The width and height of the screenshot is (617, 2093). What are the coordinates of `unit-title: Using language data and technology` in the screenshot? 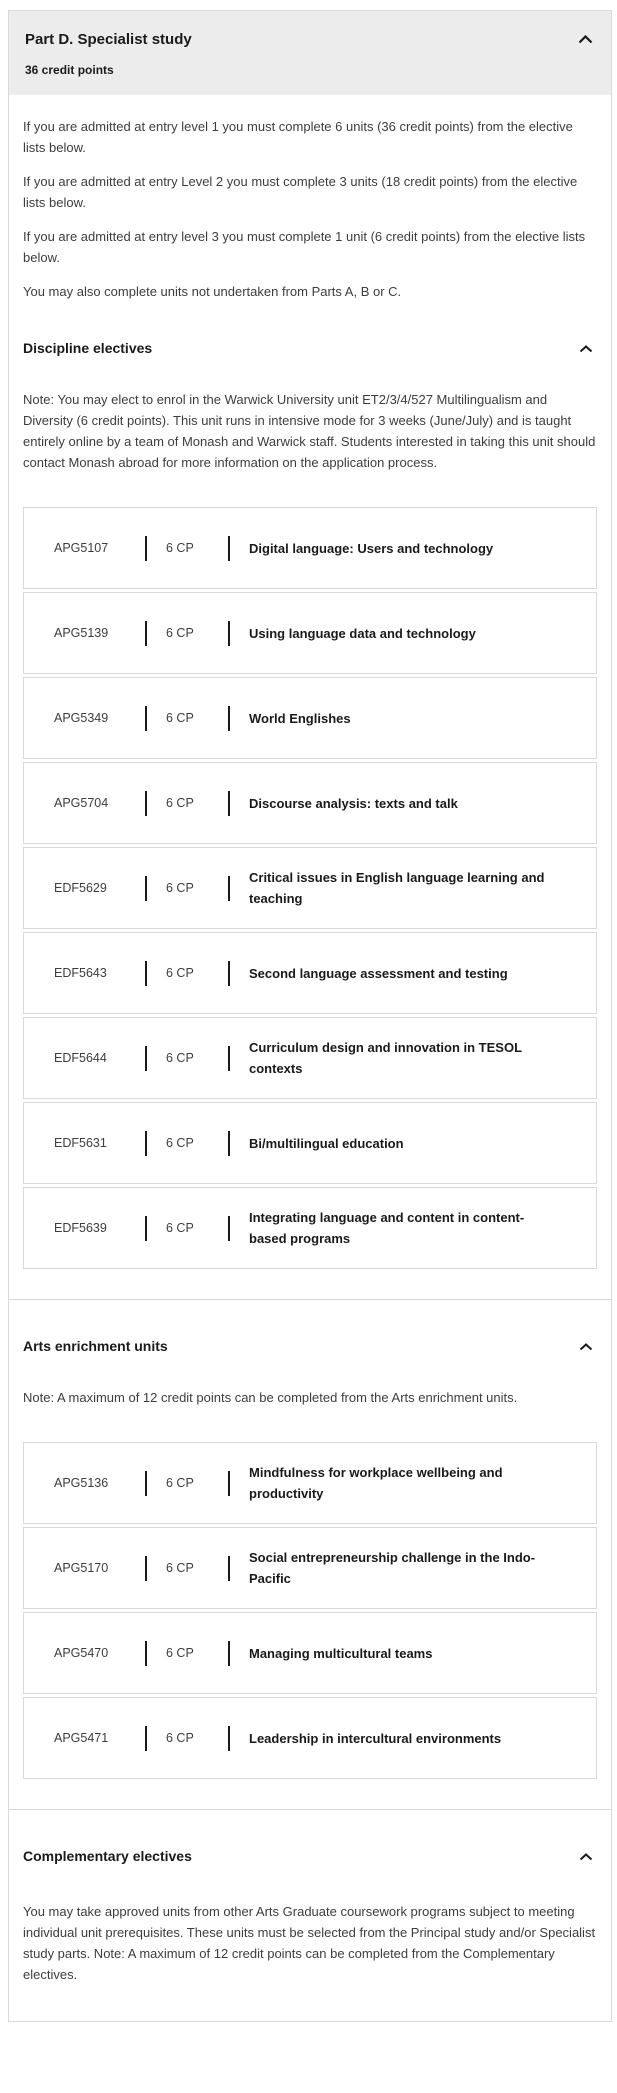 It's located at (362, 633).